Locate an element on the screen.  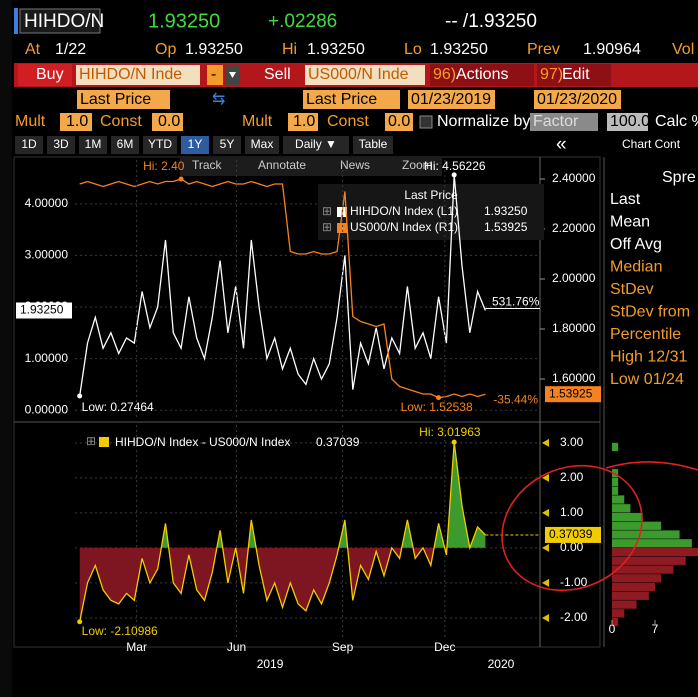
tool: Zoom is located at coordinates (417, 165).